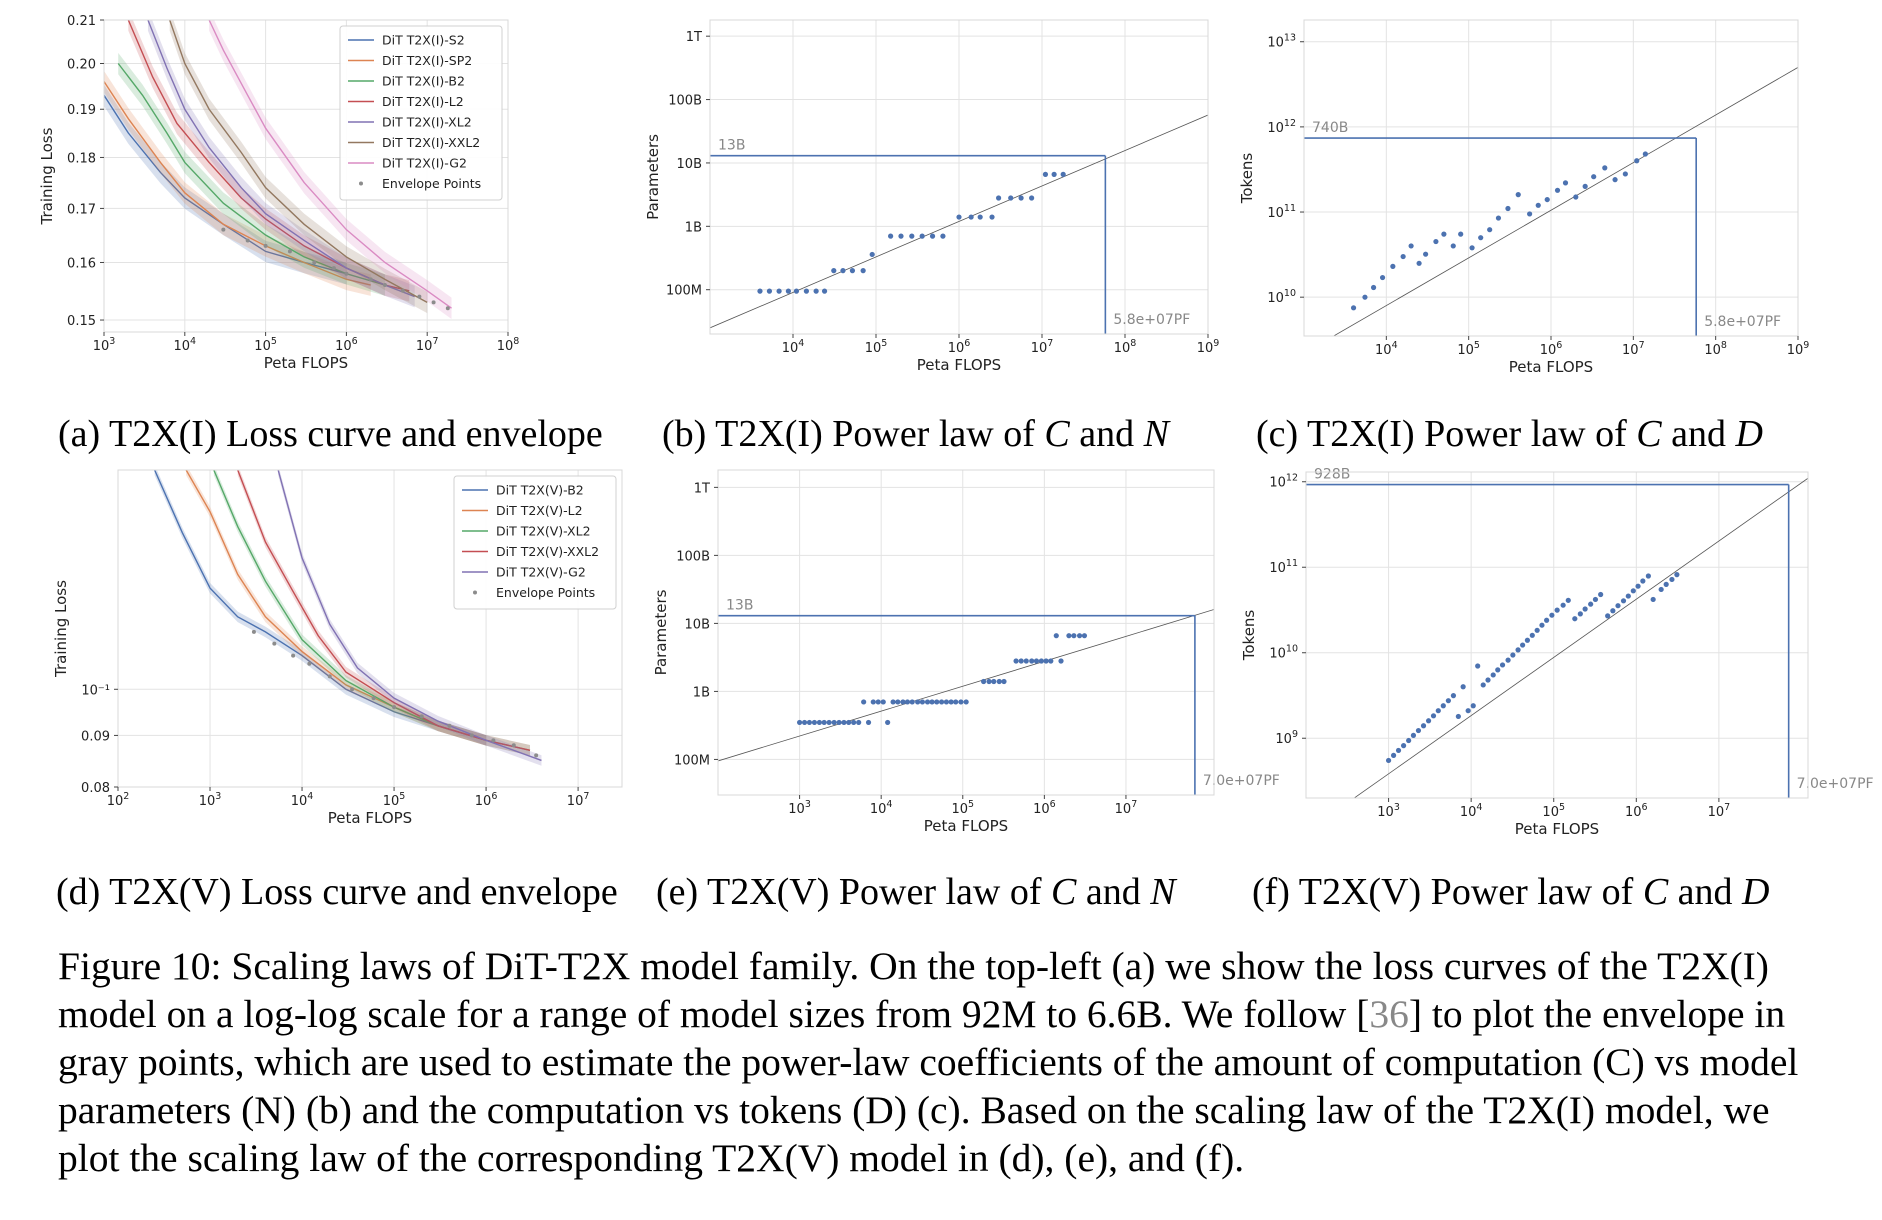 The image size is (1882, 1220). What do you see at coordinates (1580, 637) in the screenshot?
I see `fit-line` at bounding box center [1580, 637].